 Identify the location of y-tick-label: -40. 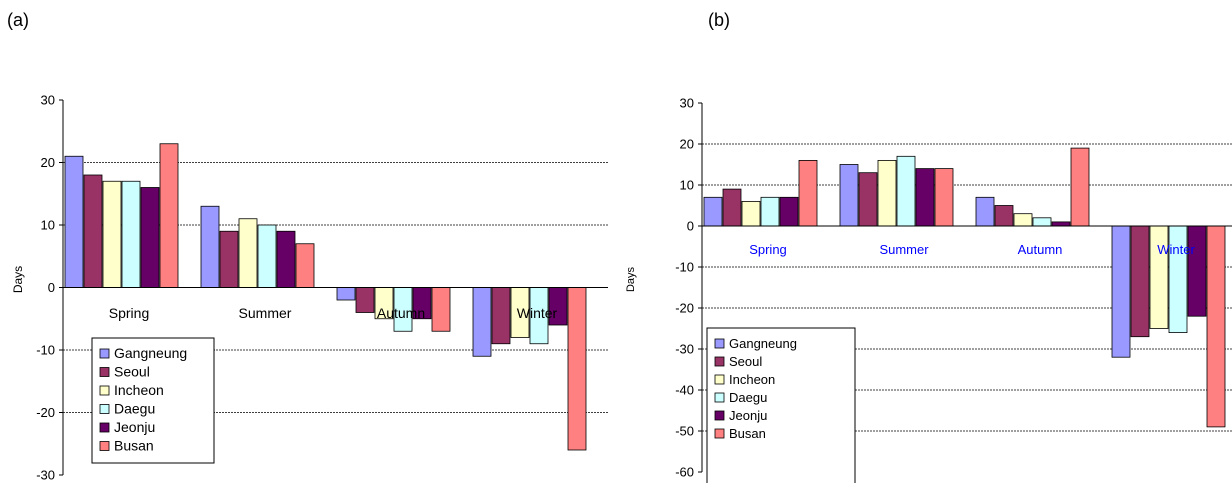
(684, 390).